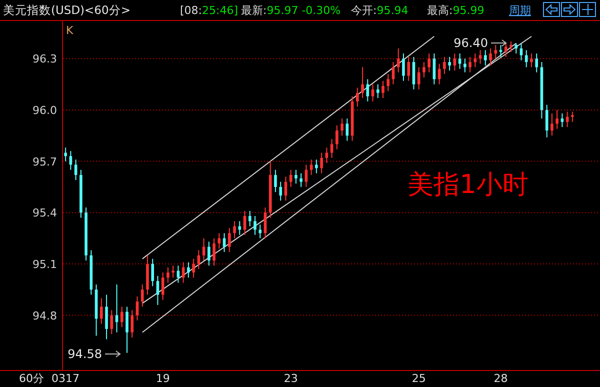  Describe the element at coordinates (44, 315) in the screenshot. I see `y-tick-label: 94.8` at that location.